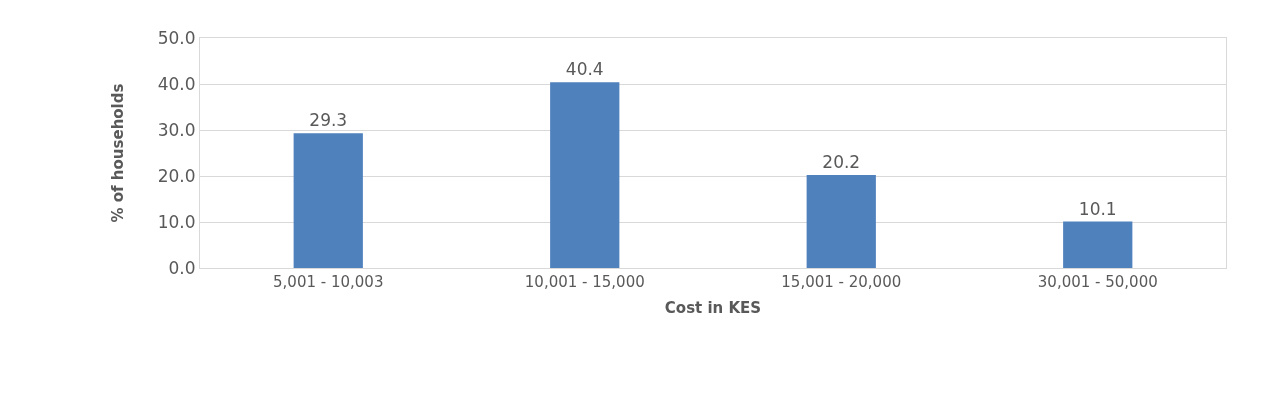 Image resolution: width=1263 pixels, height=410 pixels. Describe the element at coordinates (1097, 208) in the screenshot. I see `data-label: 10.1` at that location.